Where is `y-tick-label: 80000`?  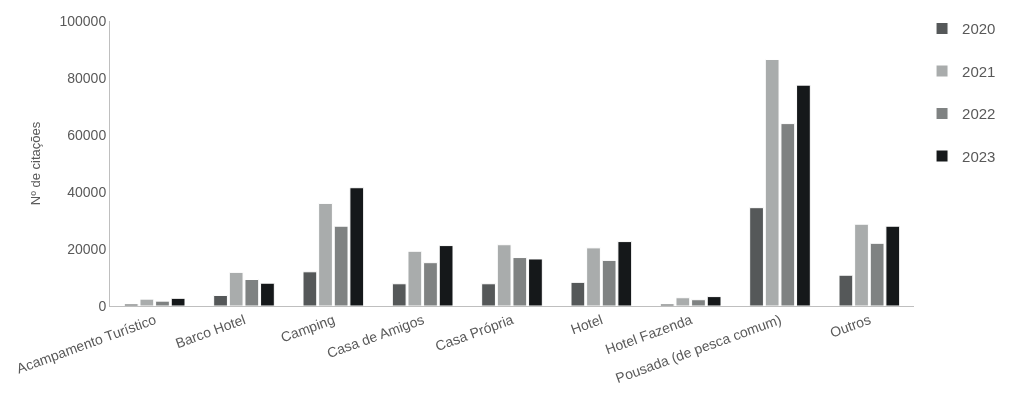
y-tick-label: 80000 is located at coordinates (87, 77).